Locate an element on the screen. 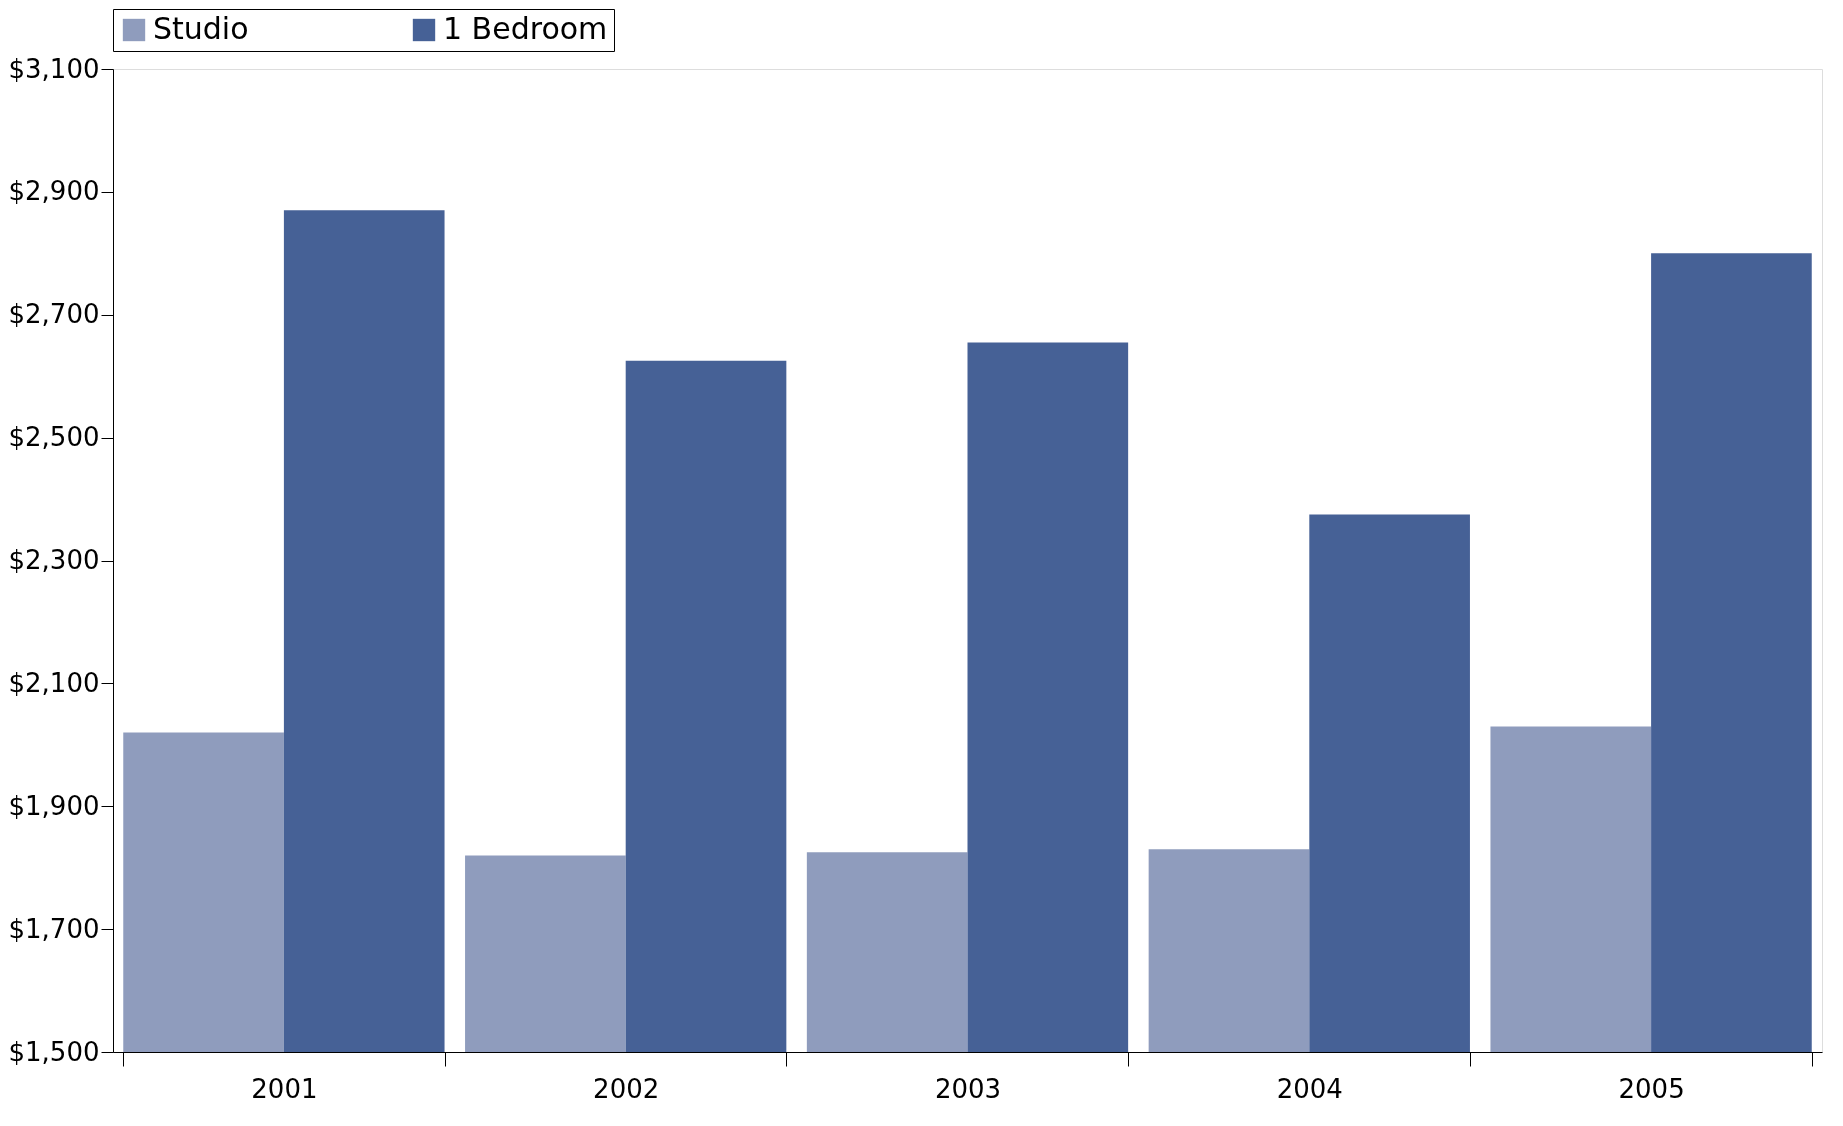 The image size is (1843, 1126). legend-label: 1 Bedroom is located at coordinates (525, 28).